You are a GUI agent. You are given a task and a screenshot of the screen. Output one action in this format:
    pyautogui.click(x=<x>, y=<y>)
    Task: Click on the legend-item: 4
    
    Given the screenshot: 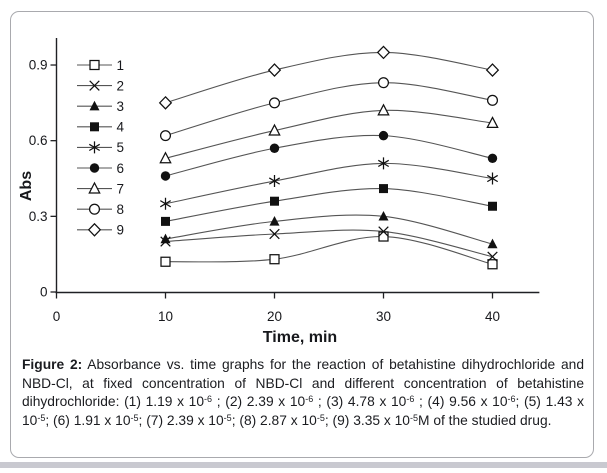 What is the action you would take?
    pyautogui.click(x=101, y=127)
    